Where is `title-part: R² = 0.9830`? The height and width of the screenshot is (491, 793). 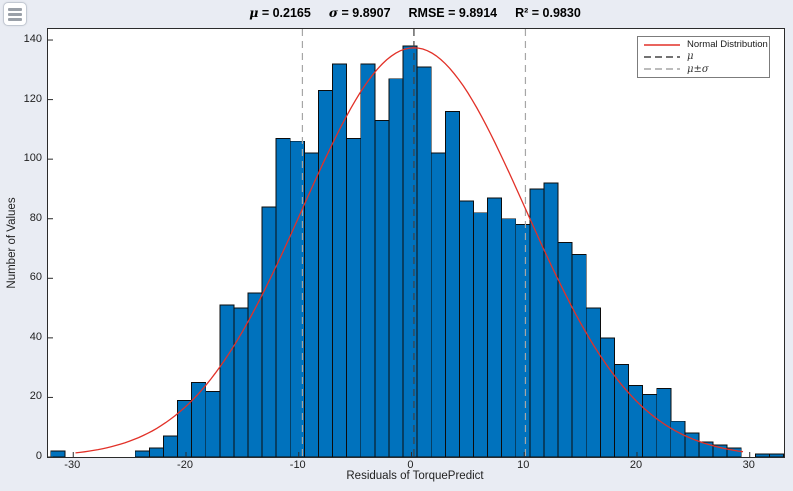
title-part: R² = 0.9830 is located at coordinates (548, 13).